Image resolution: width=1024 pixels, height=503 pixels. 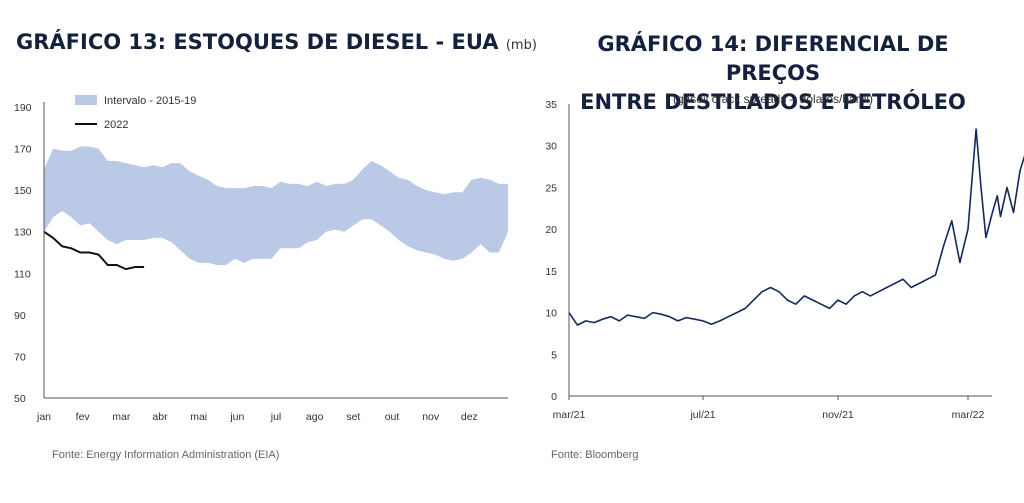 What do you see at coordinates (160, 417) in the screenshot?
I see `chart13-x-tick-label: abr` at bounding box center [160, 417].